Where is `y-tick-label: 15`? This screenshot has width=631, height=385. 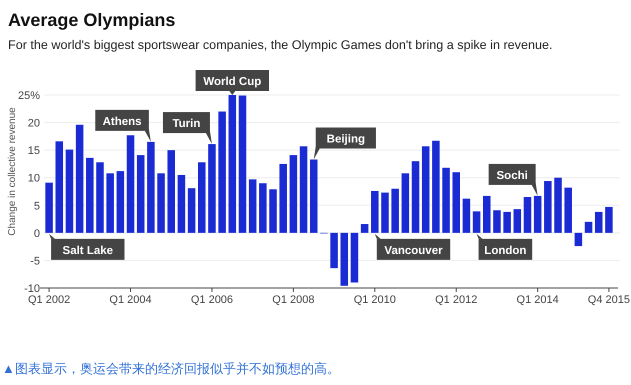 y-tick-label: 15 is located at coordinates (34, 151).